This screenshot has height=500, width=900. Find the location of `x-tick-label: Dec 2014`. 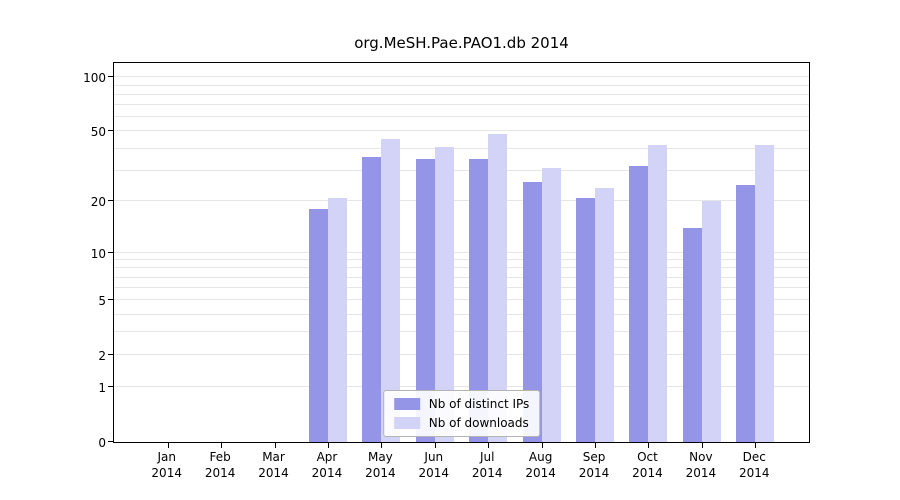

x-tick-label: Dec 2014 is located at coordinates (754, 465).